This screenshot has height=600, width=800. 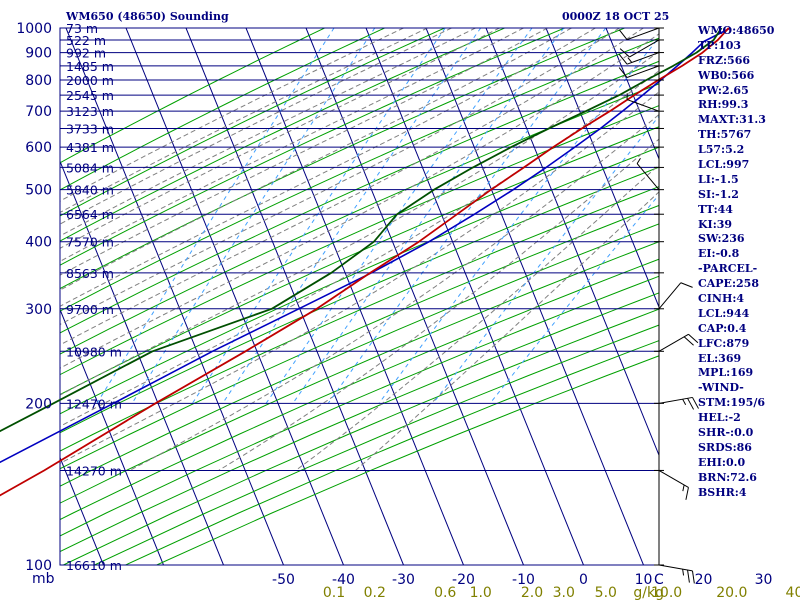 What do you see at coordinates (523, 580) in the screenshot?
I see `temperature-tick-label: -10` at bounding box center [523, 580].